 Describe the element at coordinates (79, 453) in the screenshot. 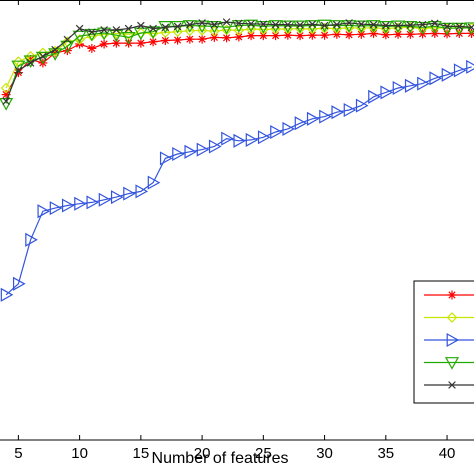

I see `x-tick-label: 10` at that location.